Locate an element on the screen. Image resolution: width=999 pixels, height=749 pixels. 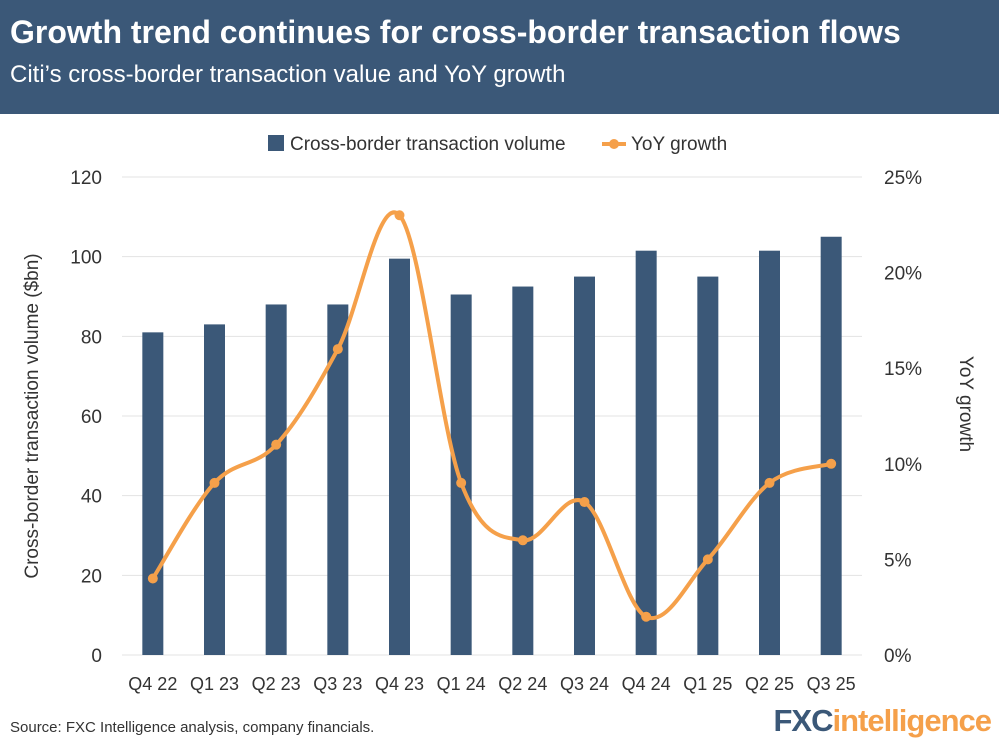
y-tick-label: 20 is located at coordinates (91, 576).